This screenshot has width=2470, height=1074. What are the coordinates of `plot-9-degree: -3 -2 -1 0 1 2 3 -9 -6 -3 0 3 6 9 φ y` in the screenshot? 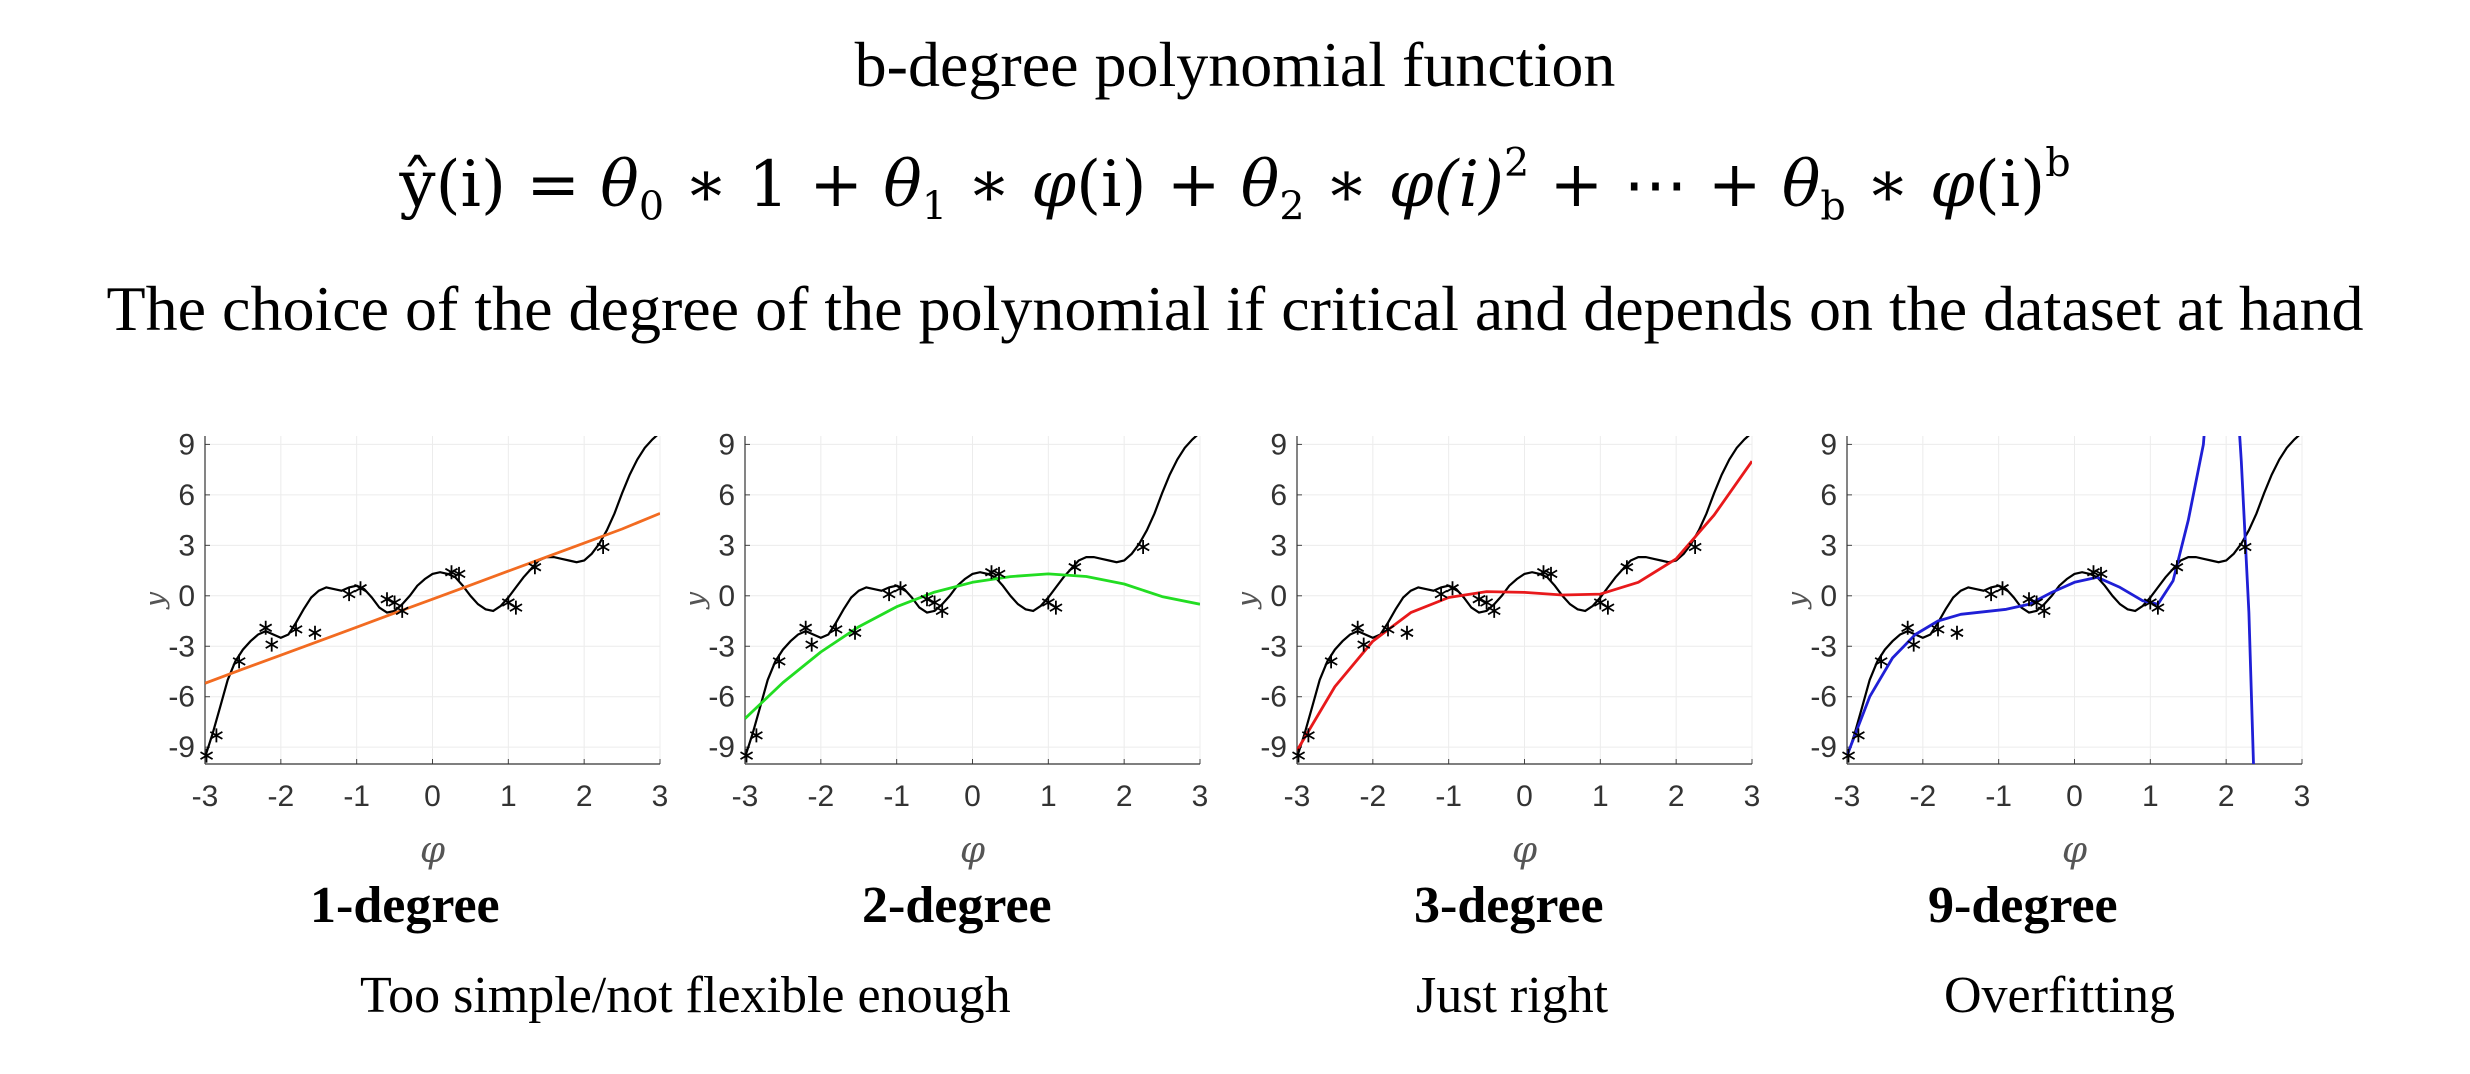 It's located at (2050, 644).